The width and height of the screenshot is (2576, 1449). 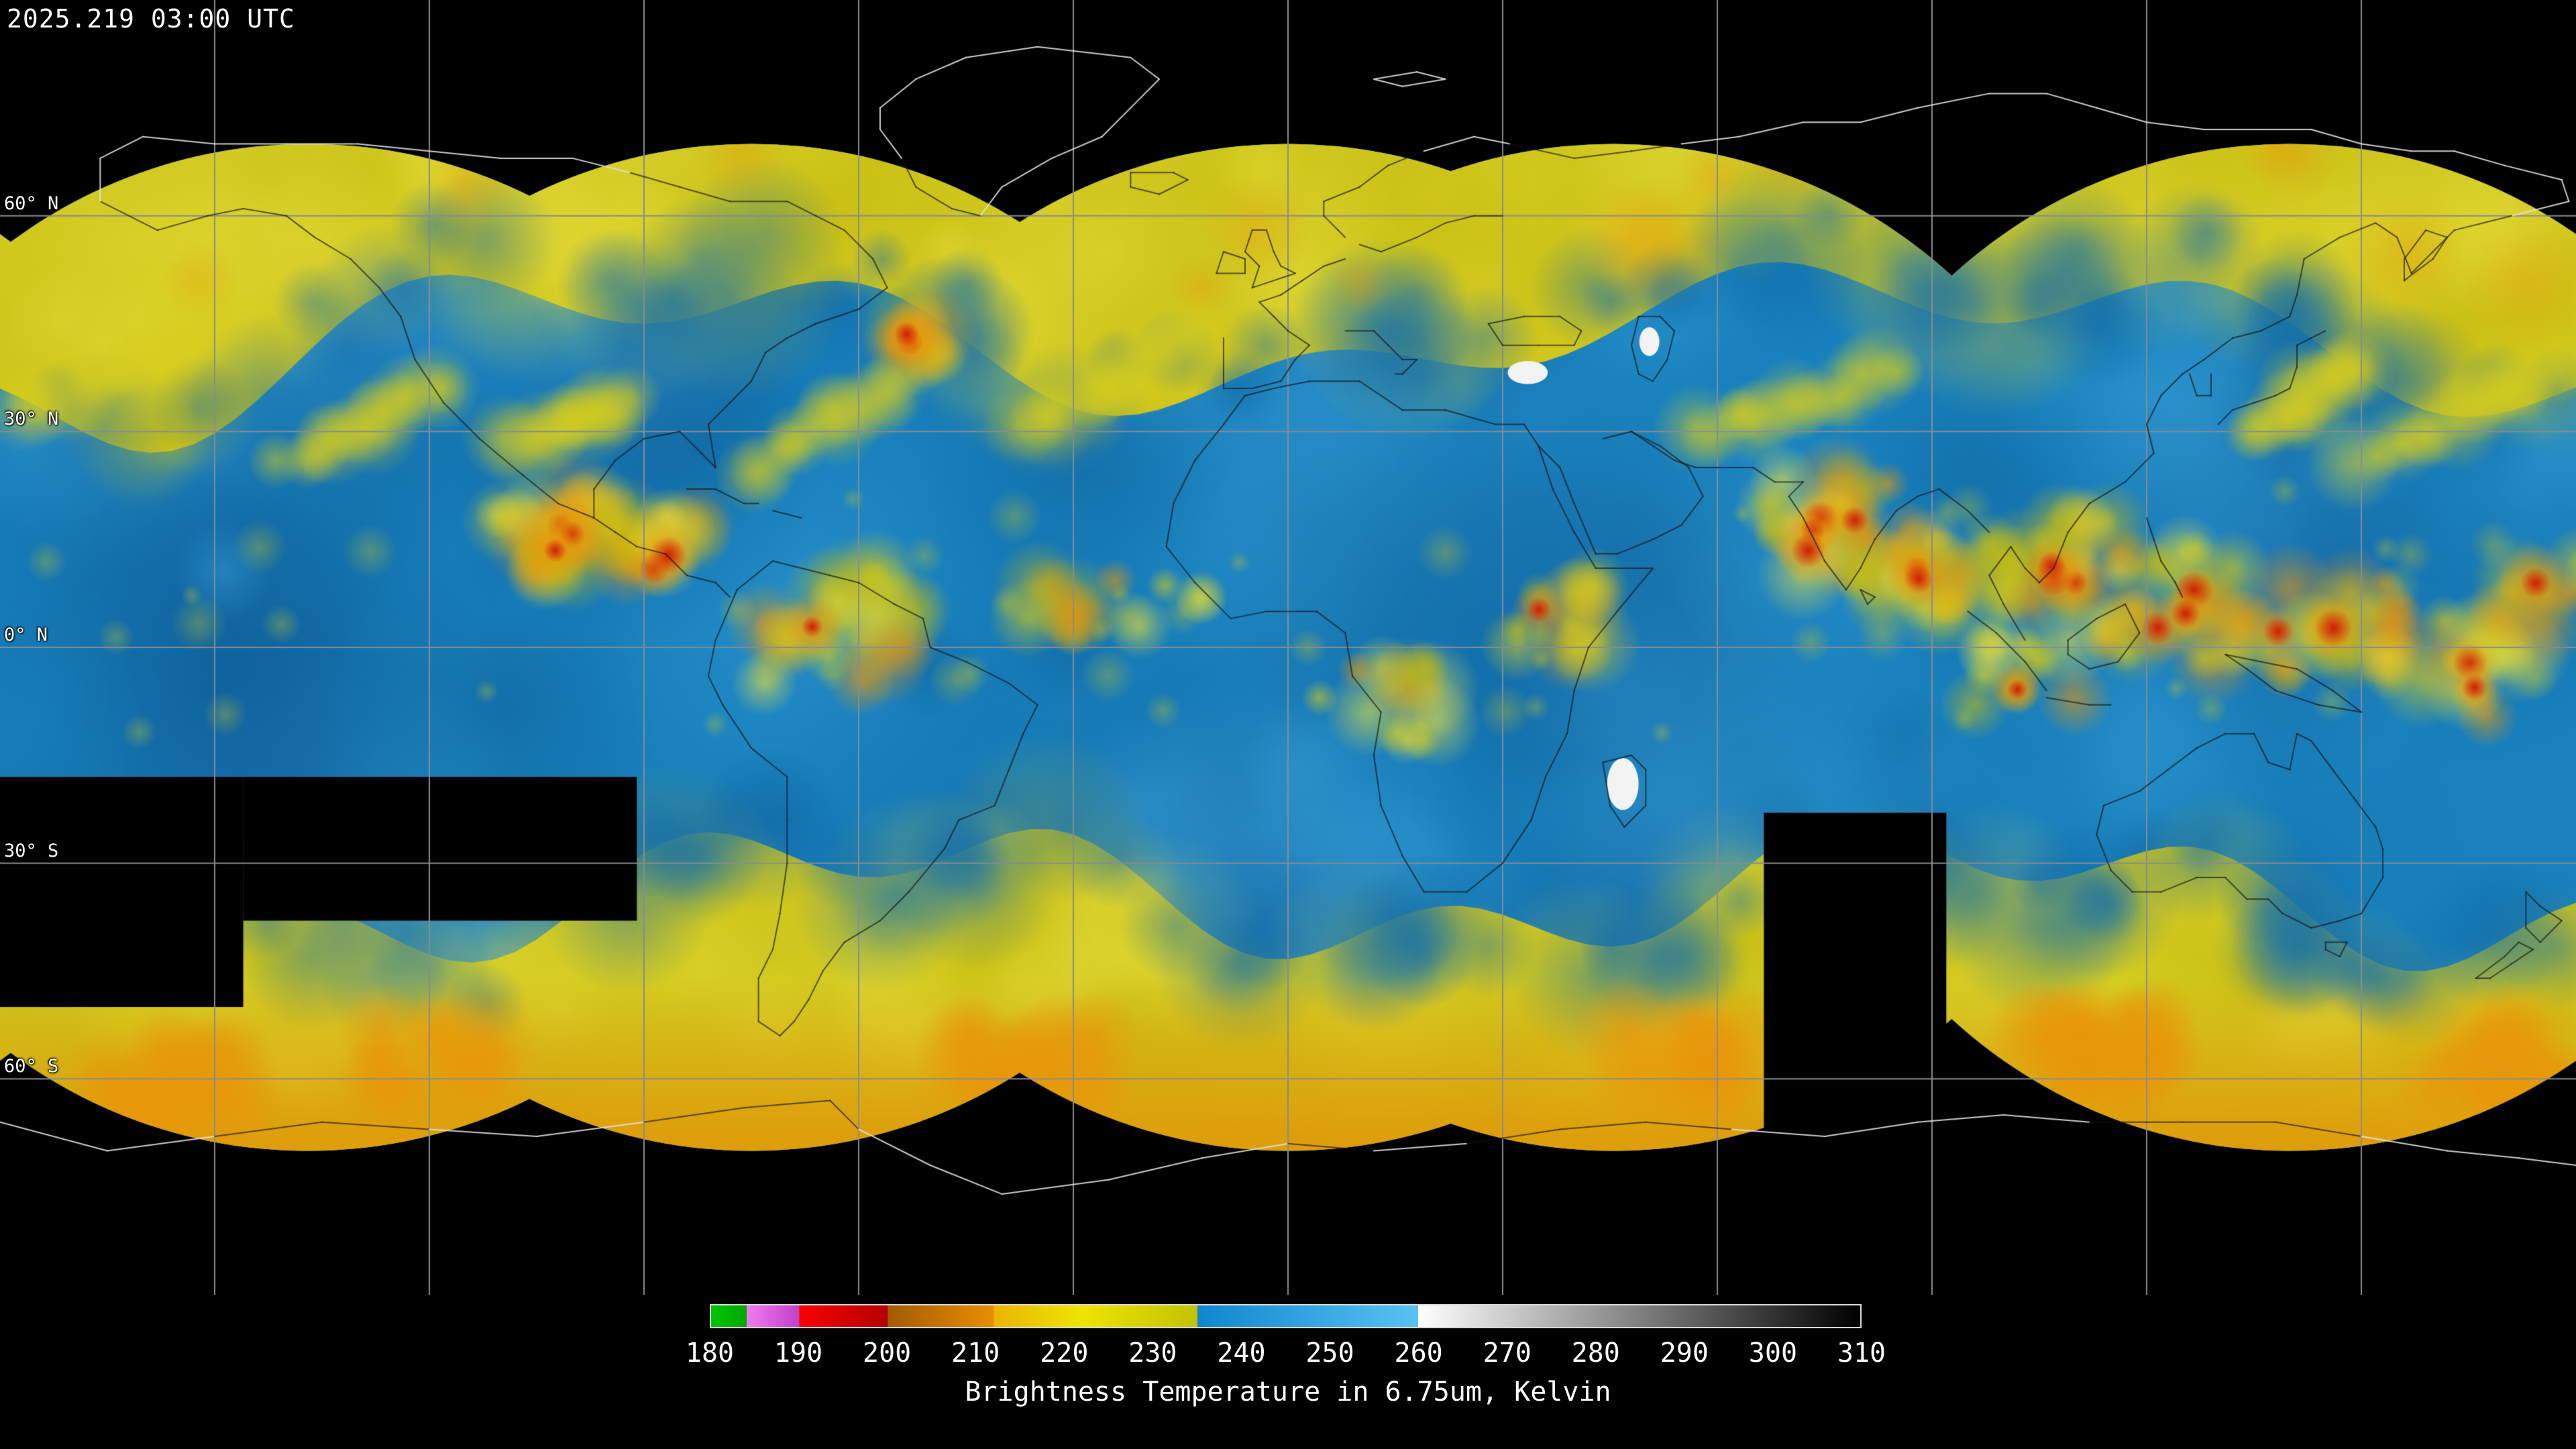 I want to click on colorbar-tick: 180, so click(x=710, y=1353).